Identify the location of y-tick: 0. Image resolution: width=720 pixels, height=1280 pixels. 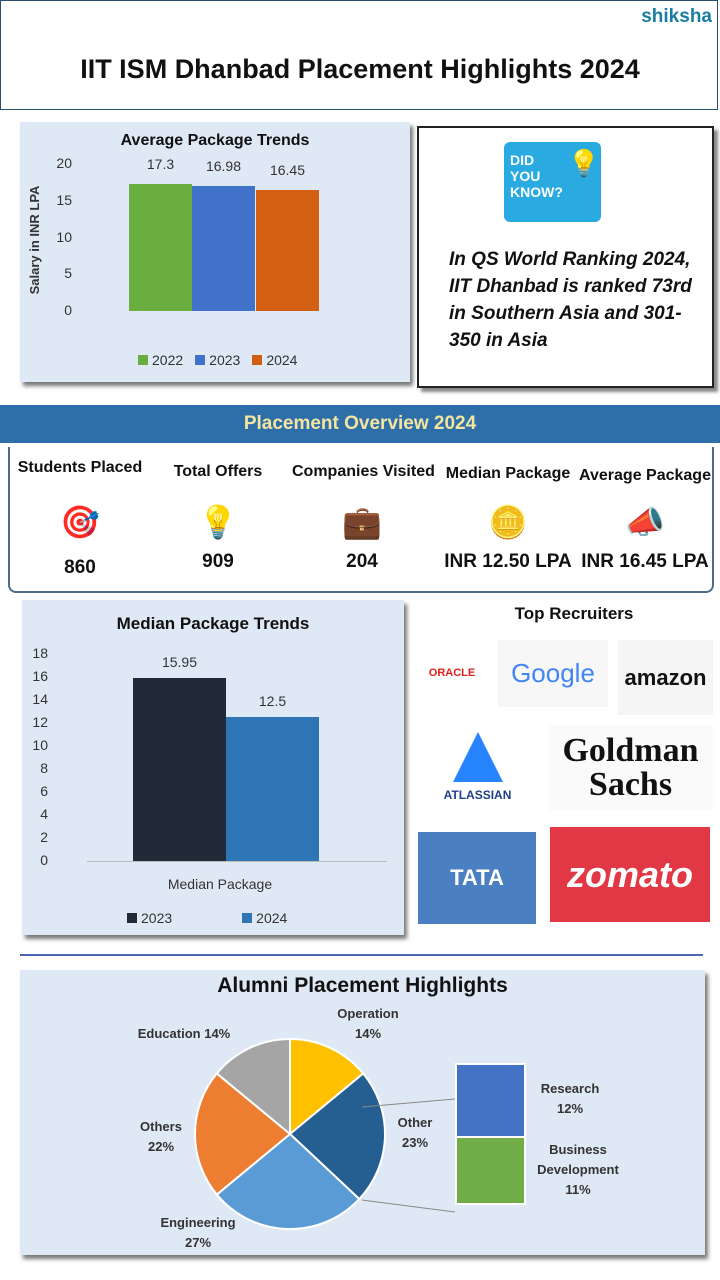
(68, 310).